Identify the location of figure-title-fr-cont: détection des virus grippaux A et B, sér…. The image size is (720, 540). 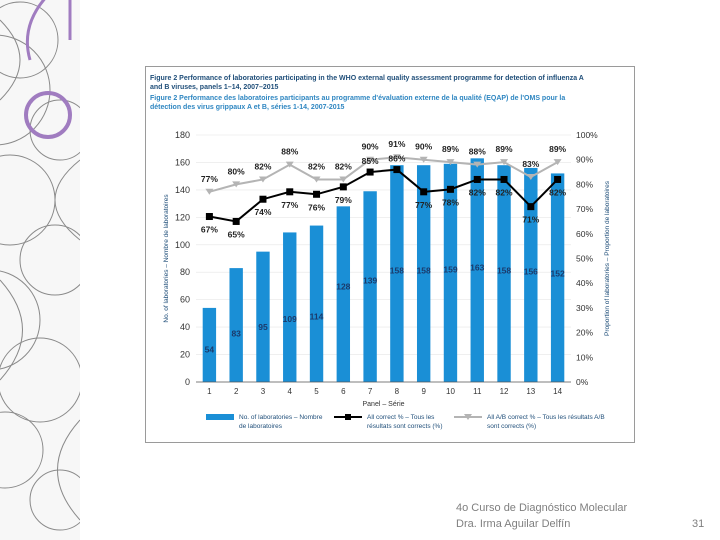
(247, 107).